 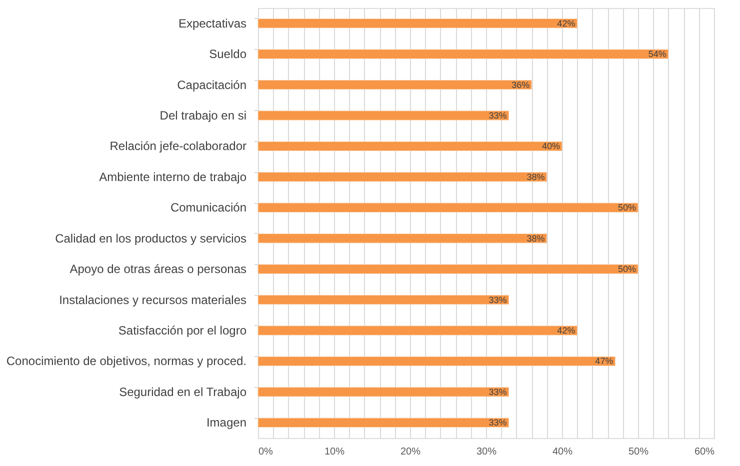 What do you see at coordinates (266, 452) in the screenshot?
I see `x-tick-label: 0%` at bounding box center [266, 452].